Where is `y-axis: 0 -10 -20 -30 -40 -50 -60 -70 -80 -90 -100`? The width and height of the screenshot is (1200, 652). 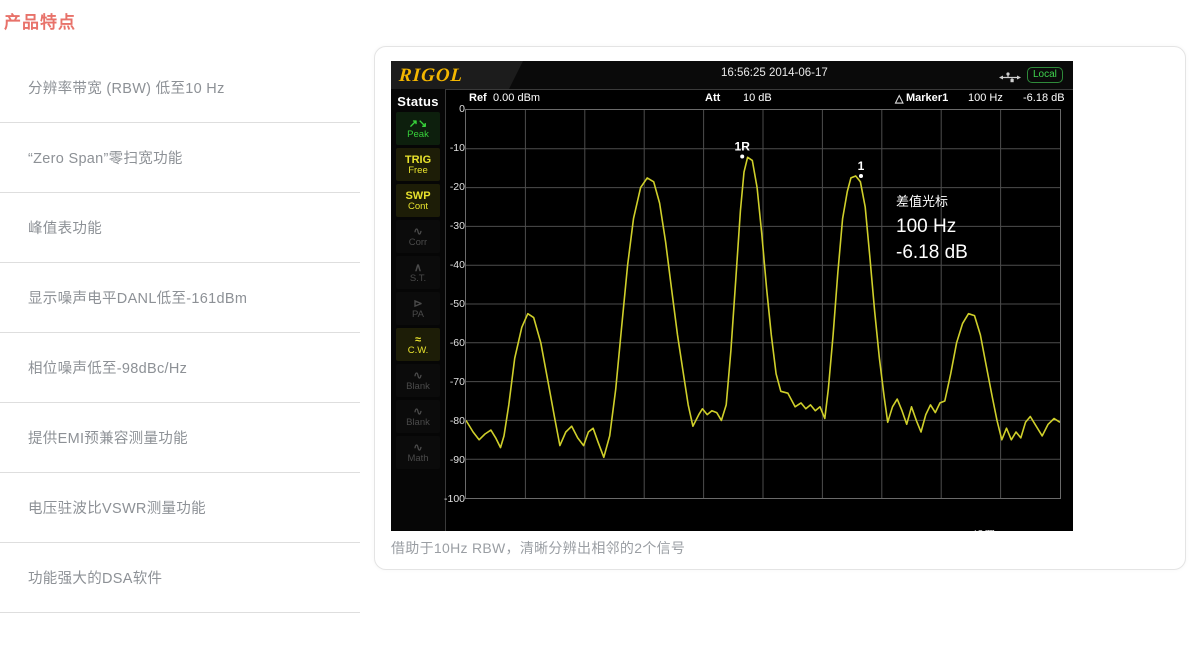 y-axis: 0 -10 -20 -30 -40 -50 -60 -70 -80 -90 -100 is located at coordinates (451, 301).